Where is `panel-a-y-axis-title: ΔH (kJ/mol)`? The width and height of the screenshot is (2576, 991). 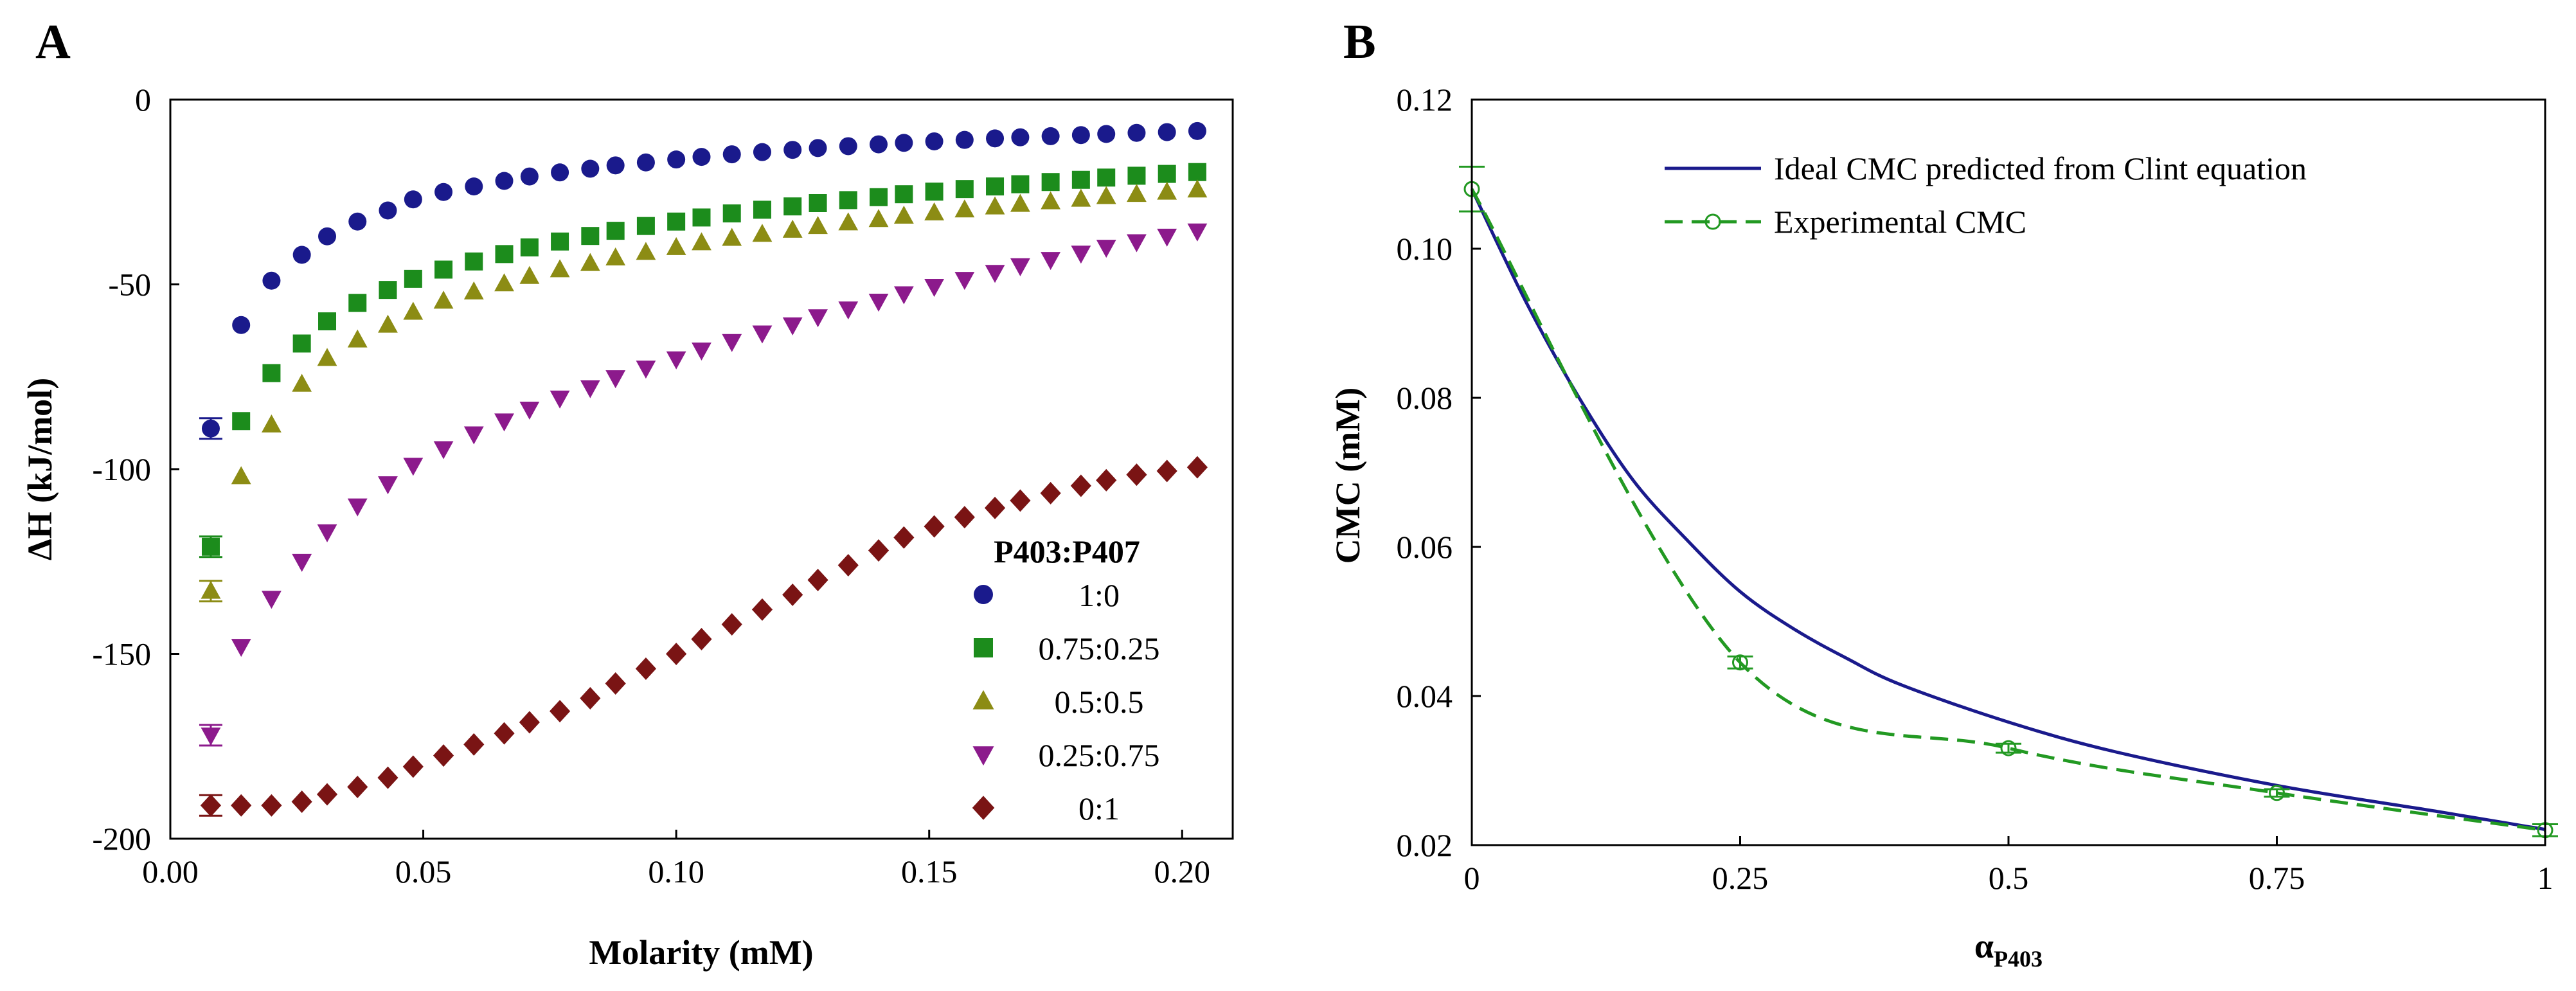
panel-a-y-axis-title: ΔH (kJ/mol) is located at coordinates (40, 469).